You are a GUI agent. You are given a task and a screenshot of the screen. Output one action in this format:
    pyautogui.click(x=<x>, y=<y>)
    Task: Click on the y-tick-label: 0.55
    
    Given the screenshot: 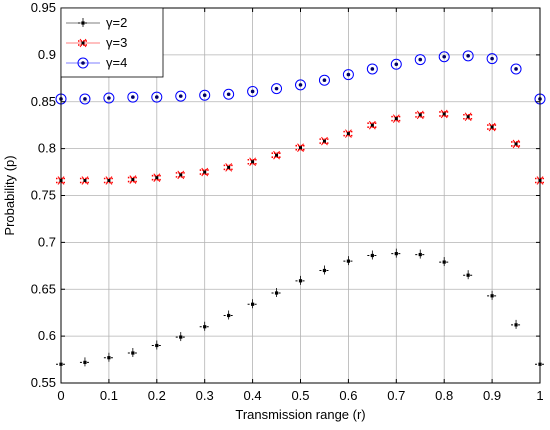 What is the action you would take?
    pyautogui.click(x=43, y=382)
    